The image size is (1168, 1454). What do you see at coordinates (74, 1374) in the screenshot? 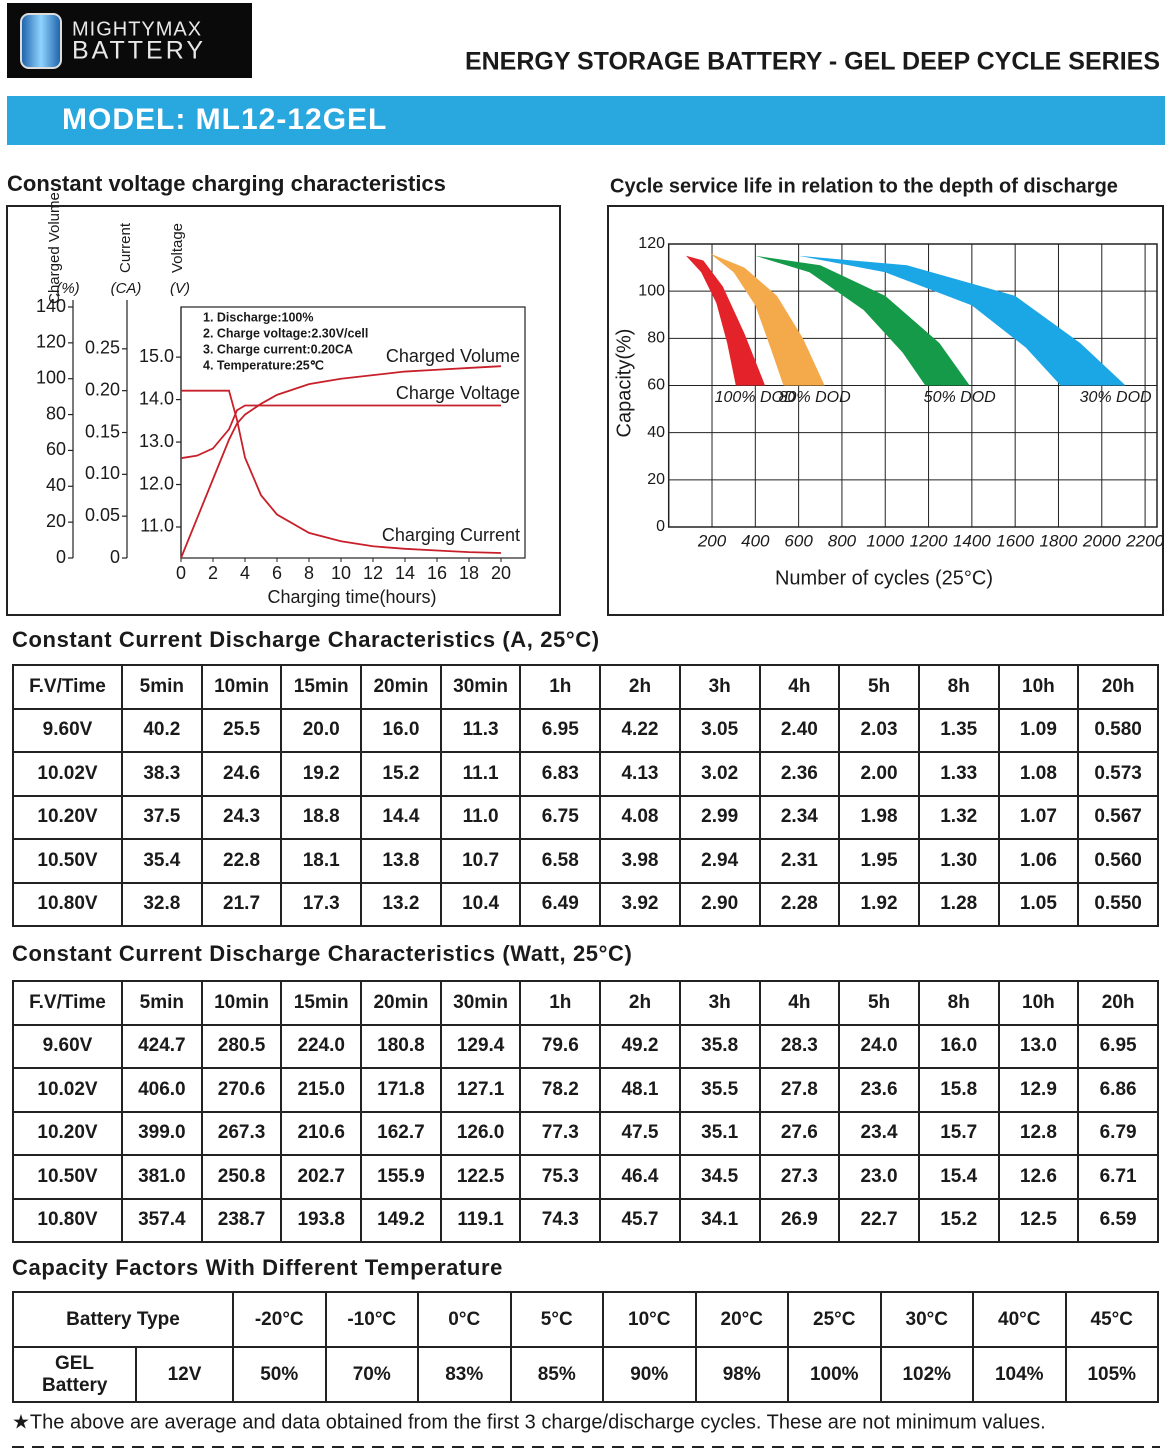
I see `data-cell: GEL Battery` at bounding box center [74, 1374].